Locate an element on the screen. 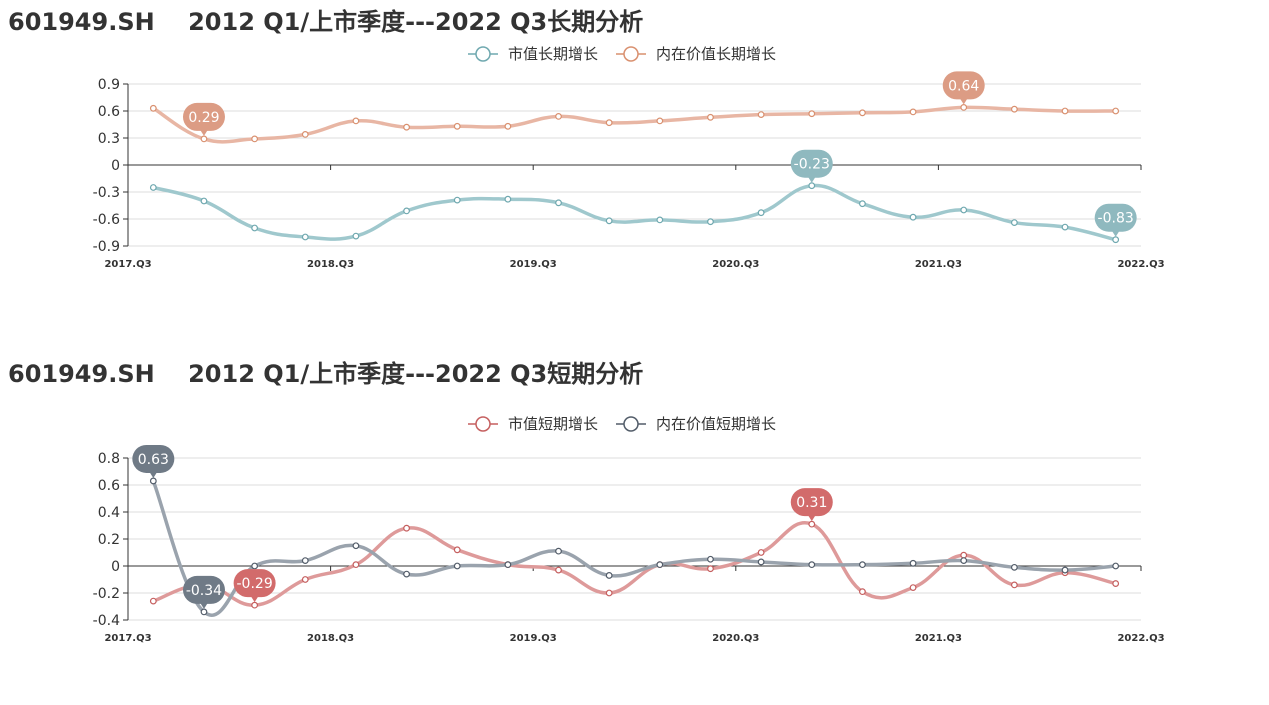 This screenshot has height=705, width=1269. y-tick-label: -0.2 is located at coordinates (106, 594).